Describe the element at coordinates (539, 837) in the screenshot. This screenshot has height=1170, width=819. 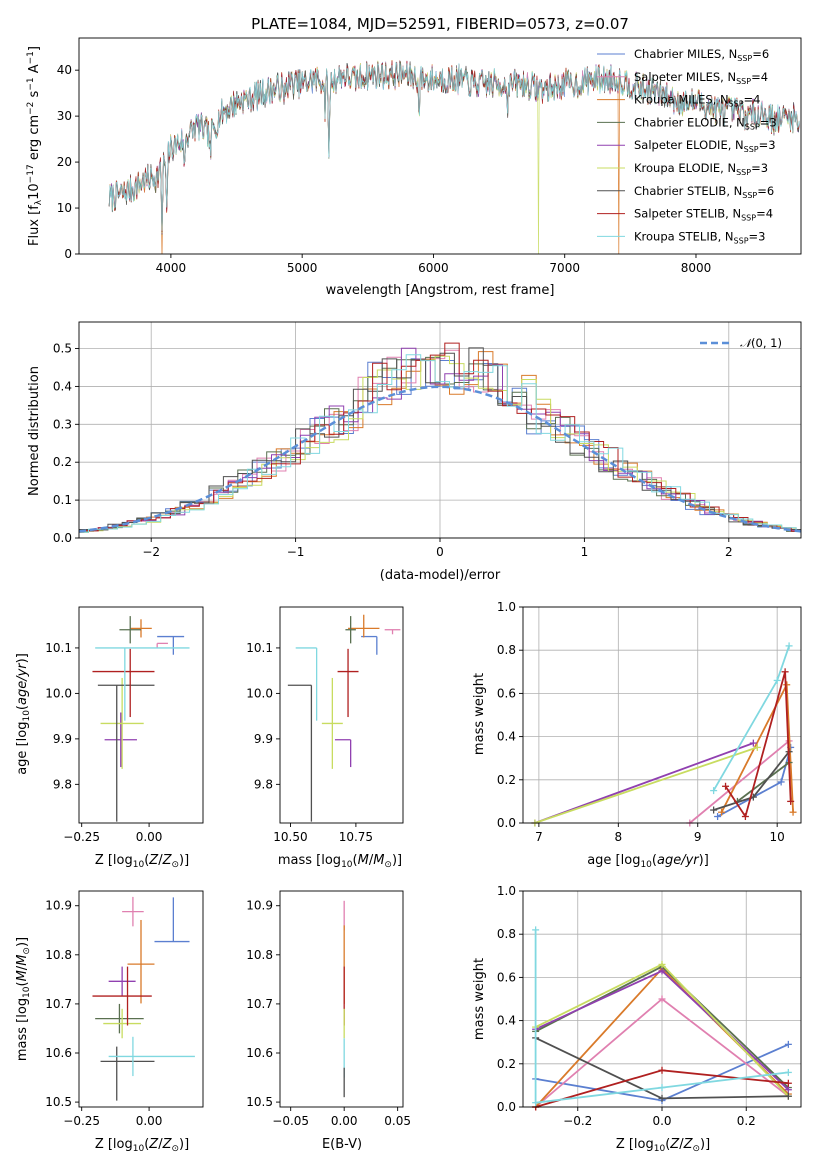
I see `x-tick-label: 7` at that location.